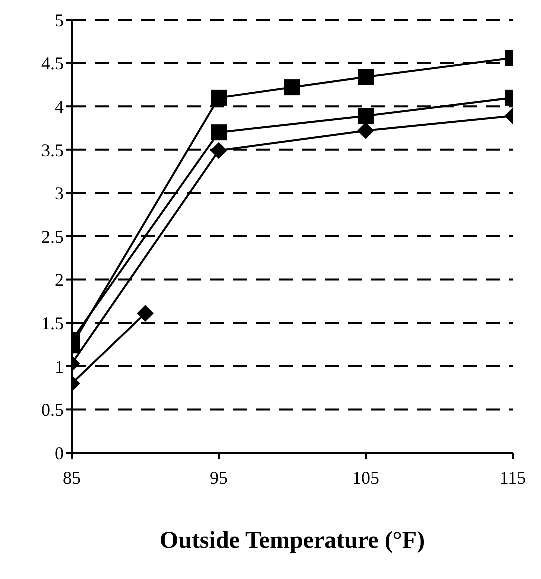 The width and height of the screenshot is (541, 579). What do you see at coordinates (59, 453) in the screenshot?
I see `y-tick-label: 0` at bounding box center [59, 453].